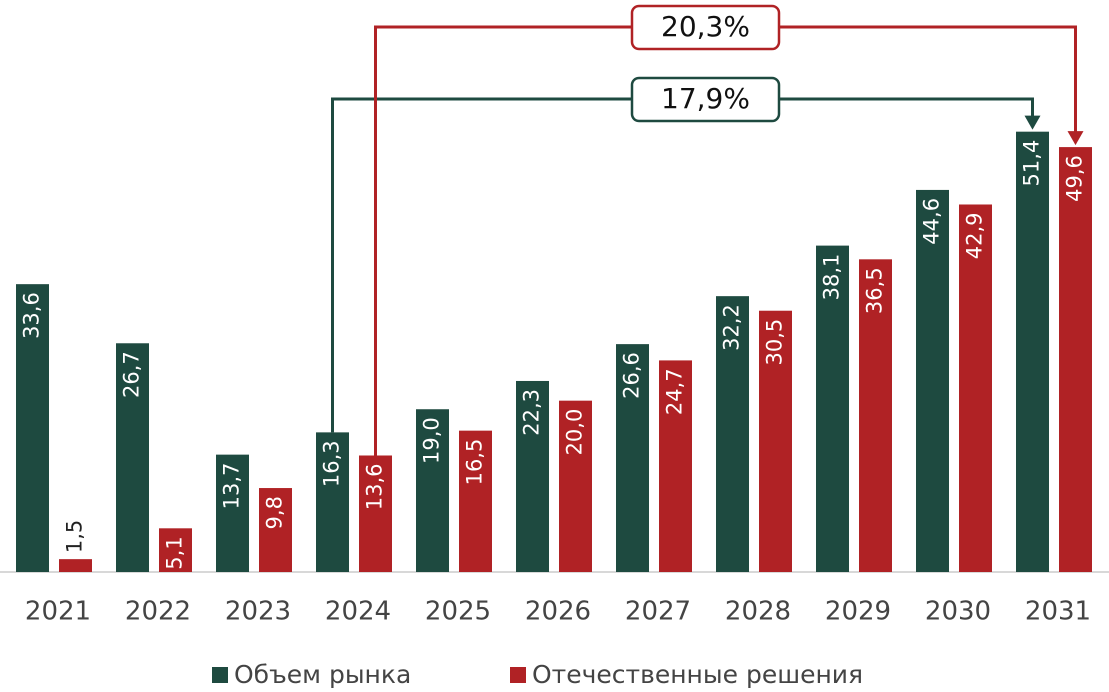 The image size is (1109, 692). Describe the element at coordinates (697, 674) in the screenshot. I see `legend-label: Отечественные решения` at that location.